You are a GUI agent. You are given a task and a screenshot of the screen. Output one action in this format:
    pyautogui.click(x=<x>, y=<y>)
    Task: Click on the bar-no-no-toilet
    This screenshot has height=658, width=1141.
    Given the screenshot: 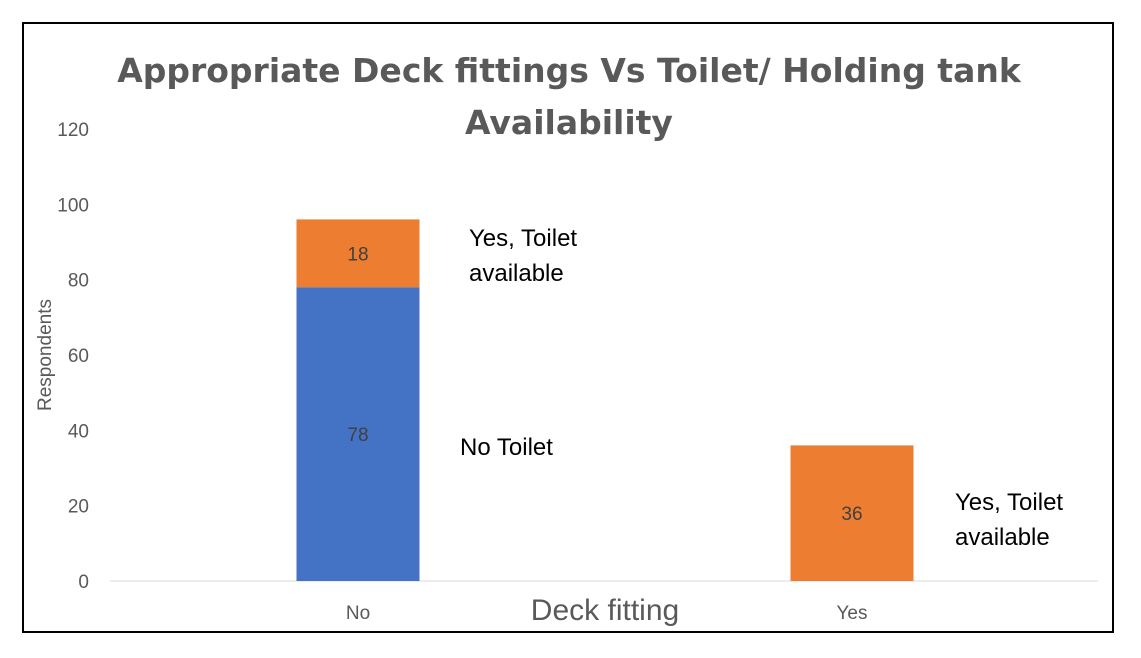 What is the action you would take?
    pyautogui.click(x=358, y=434)
    